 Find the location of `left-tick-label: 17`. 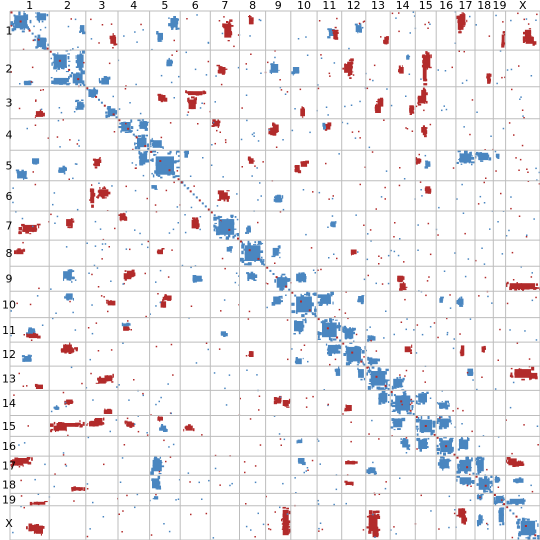

left-tick-label: 17 is located at coordinates (9, 466).